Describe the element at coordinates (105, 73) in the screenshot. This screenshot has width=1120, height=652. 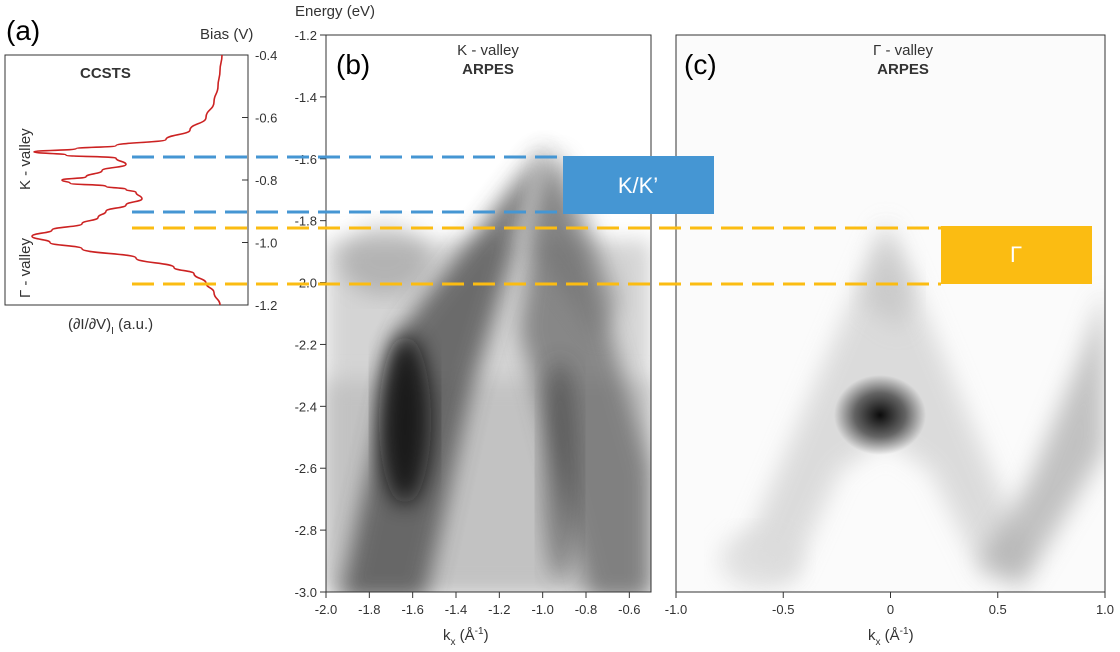
I see `panel-a-title: CCSTS` at that location.